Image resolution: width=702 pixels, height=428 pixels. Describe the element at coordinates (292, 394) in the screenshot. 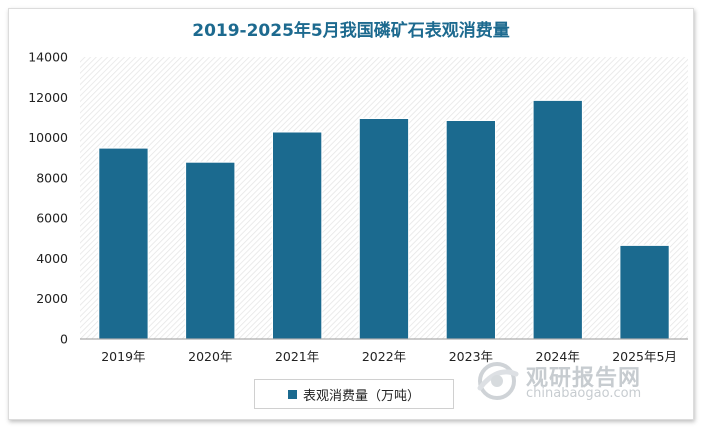

I see `legend-swatch` at that location.